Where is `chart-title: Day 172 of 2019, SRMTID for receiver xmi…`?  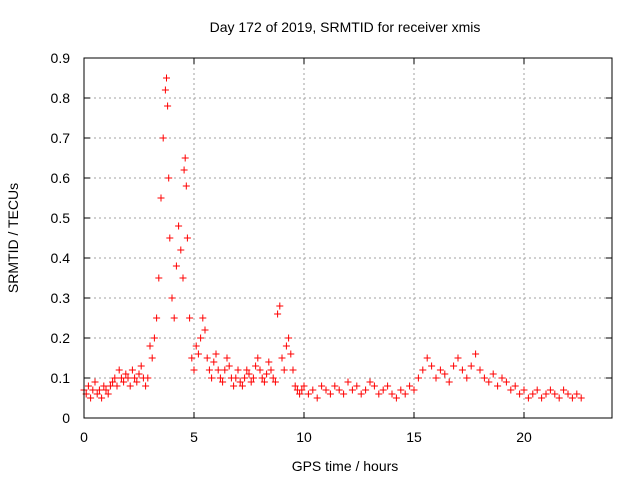 chart-title: Day 172 of 2019, SRMTID for receiver xmi… is located at coordinates (345, 27).